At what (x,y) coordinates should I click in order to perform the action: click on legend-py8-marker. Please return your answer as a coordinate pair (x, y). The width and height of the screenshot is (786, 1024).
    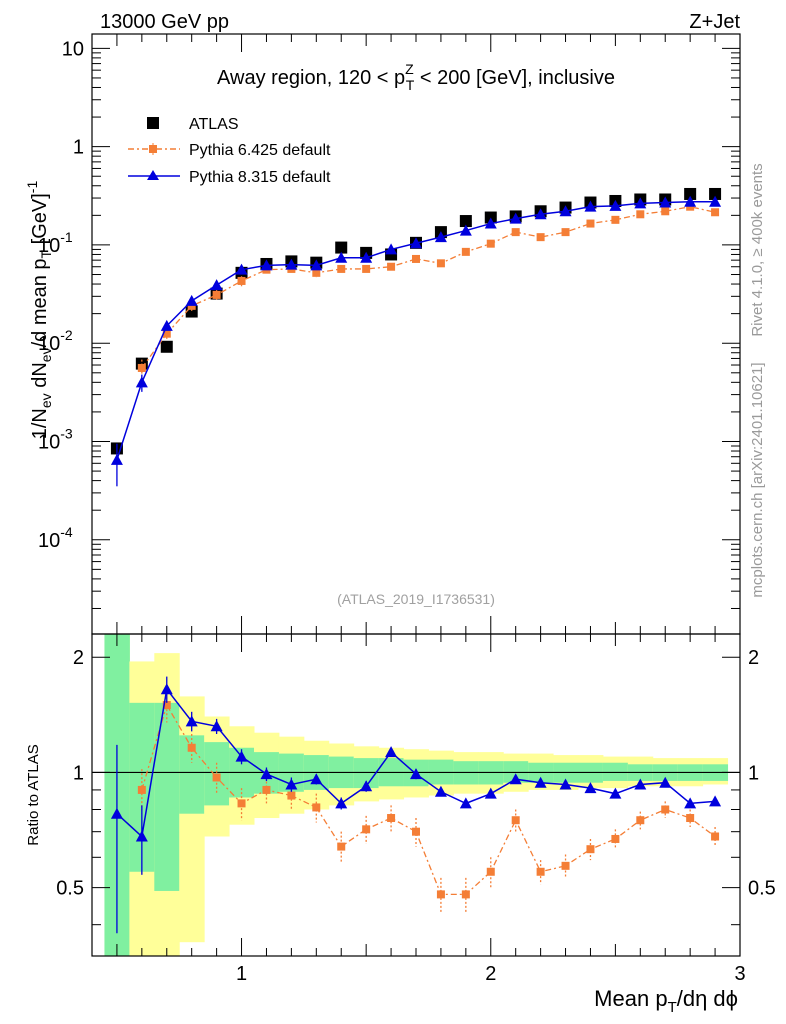
    Looking at the image, I should click on (153, 175).